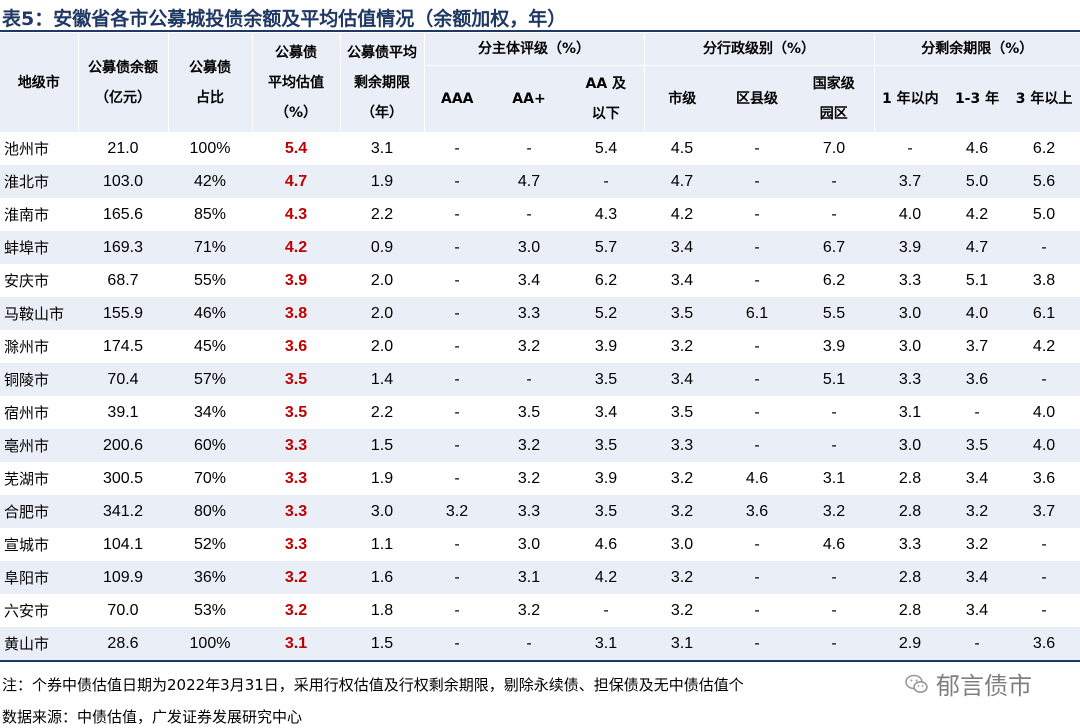  I want to click on cell-term-within-1y: 3.7, so click(910, 181).